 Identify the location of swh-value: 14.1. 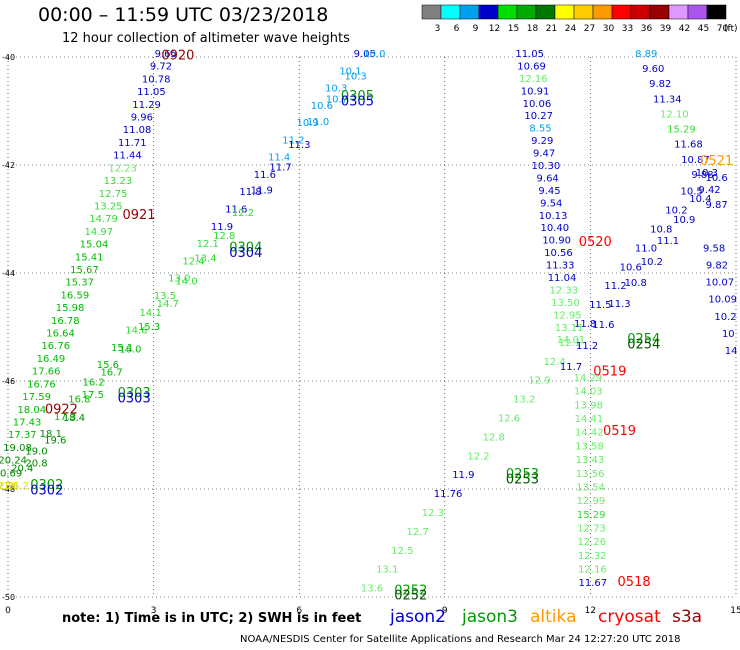
(151, 313).